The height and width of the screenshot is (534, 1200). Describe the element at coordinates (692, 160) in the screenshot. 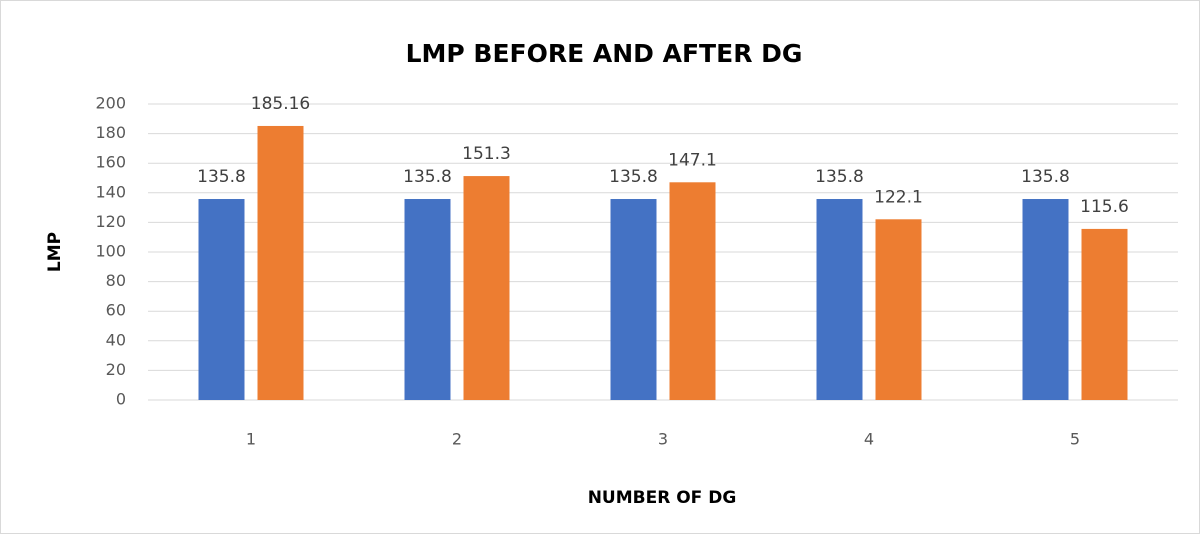

I see `data-label: 147.1` at that location.